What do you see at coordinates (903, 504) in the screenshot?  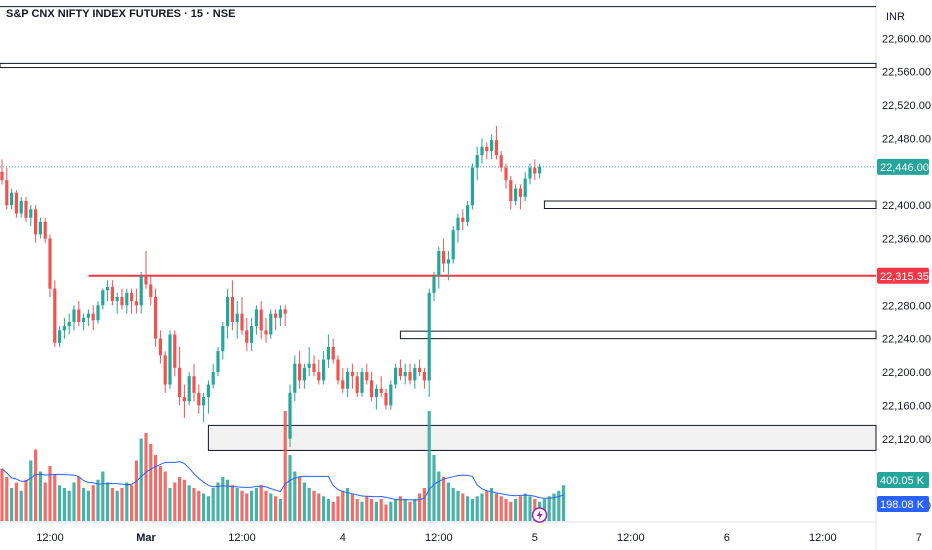 I see `volume-ma-tag-bg` at bounding box center [903, 504].